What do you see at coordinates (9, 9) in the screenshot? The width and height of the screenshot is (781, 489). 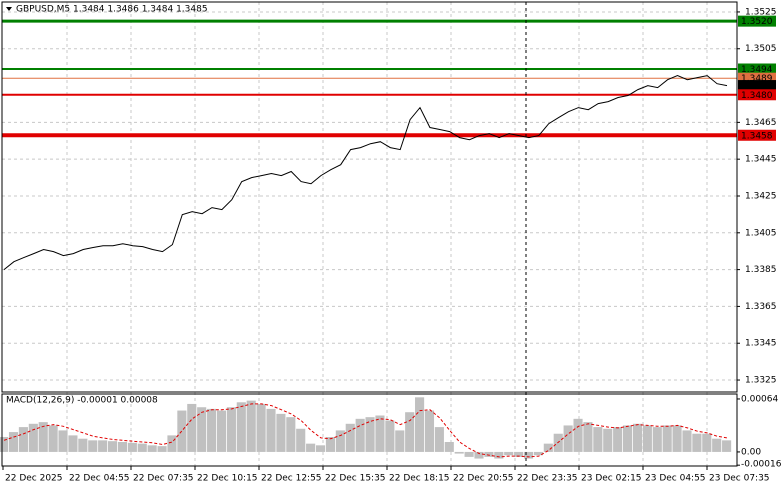 I see `menu-arrow` at bounding box center [9, 9].